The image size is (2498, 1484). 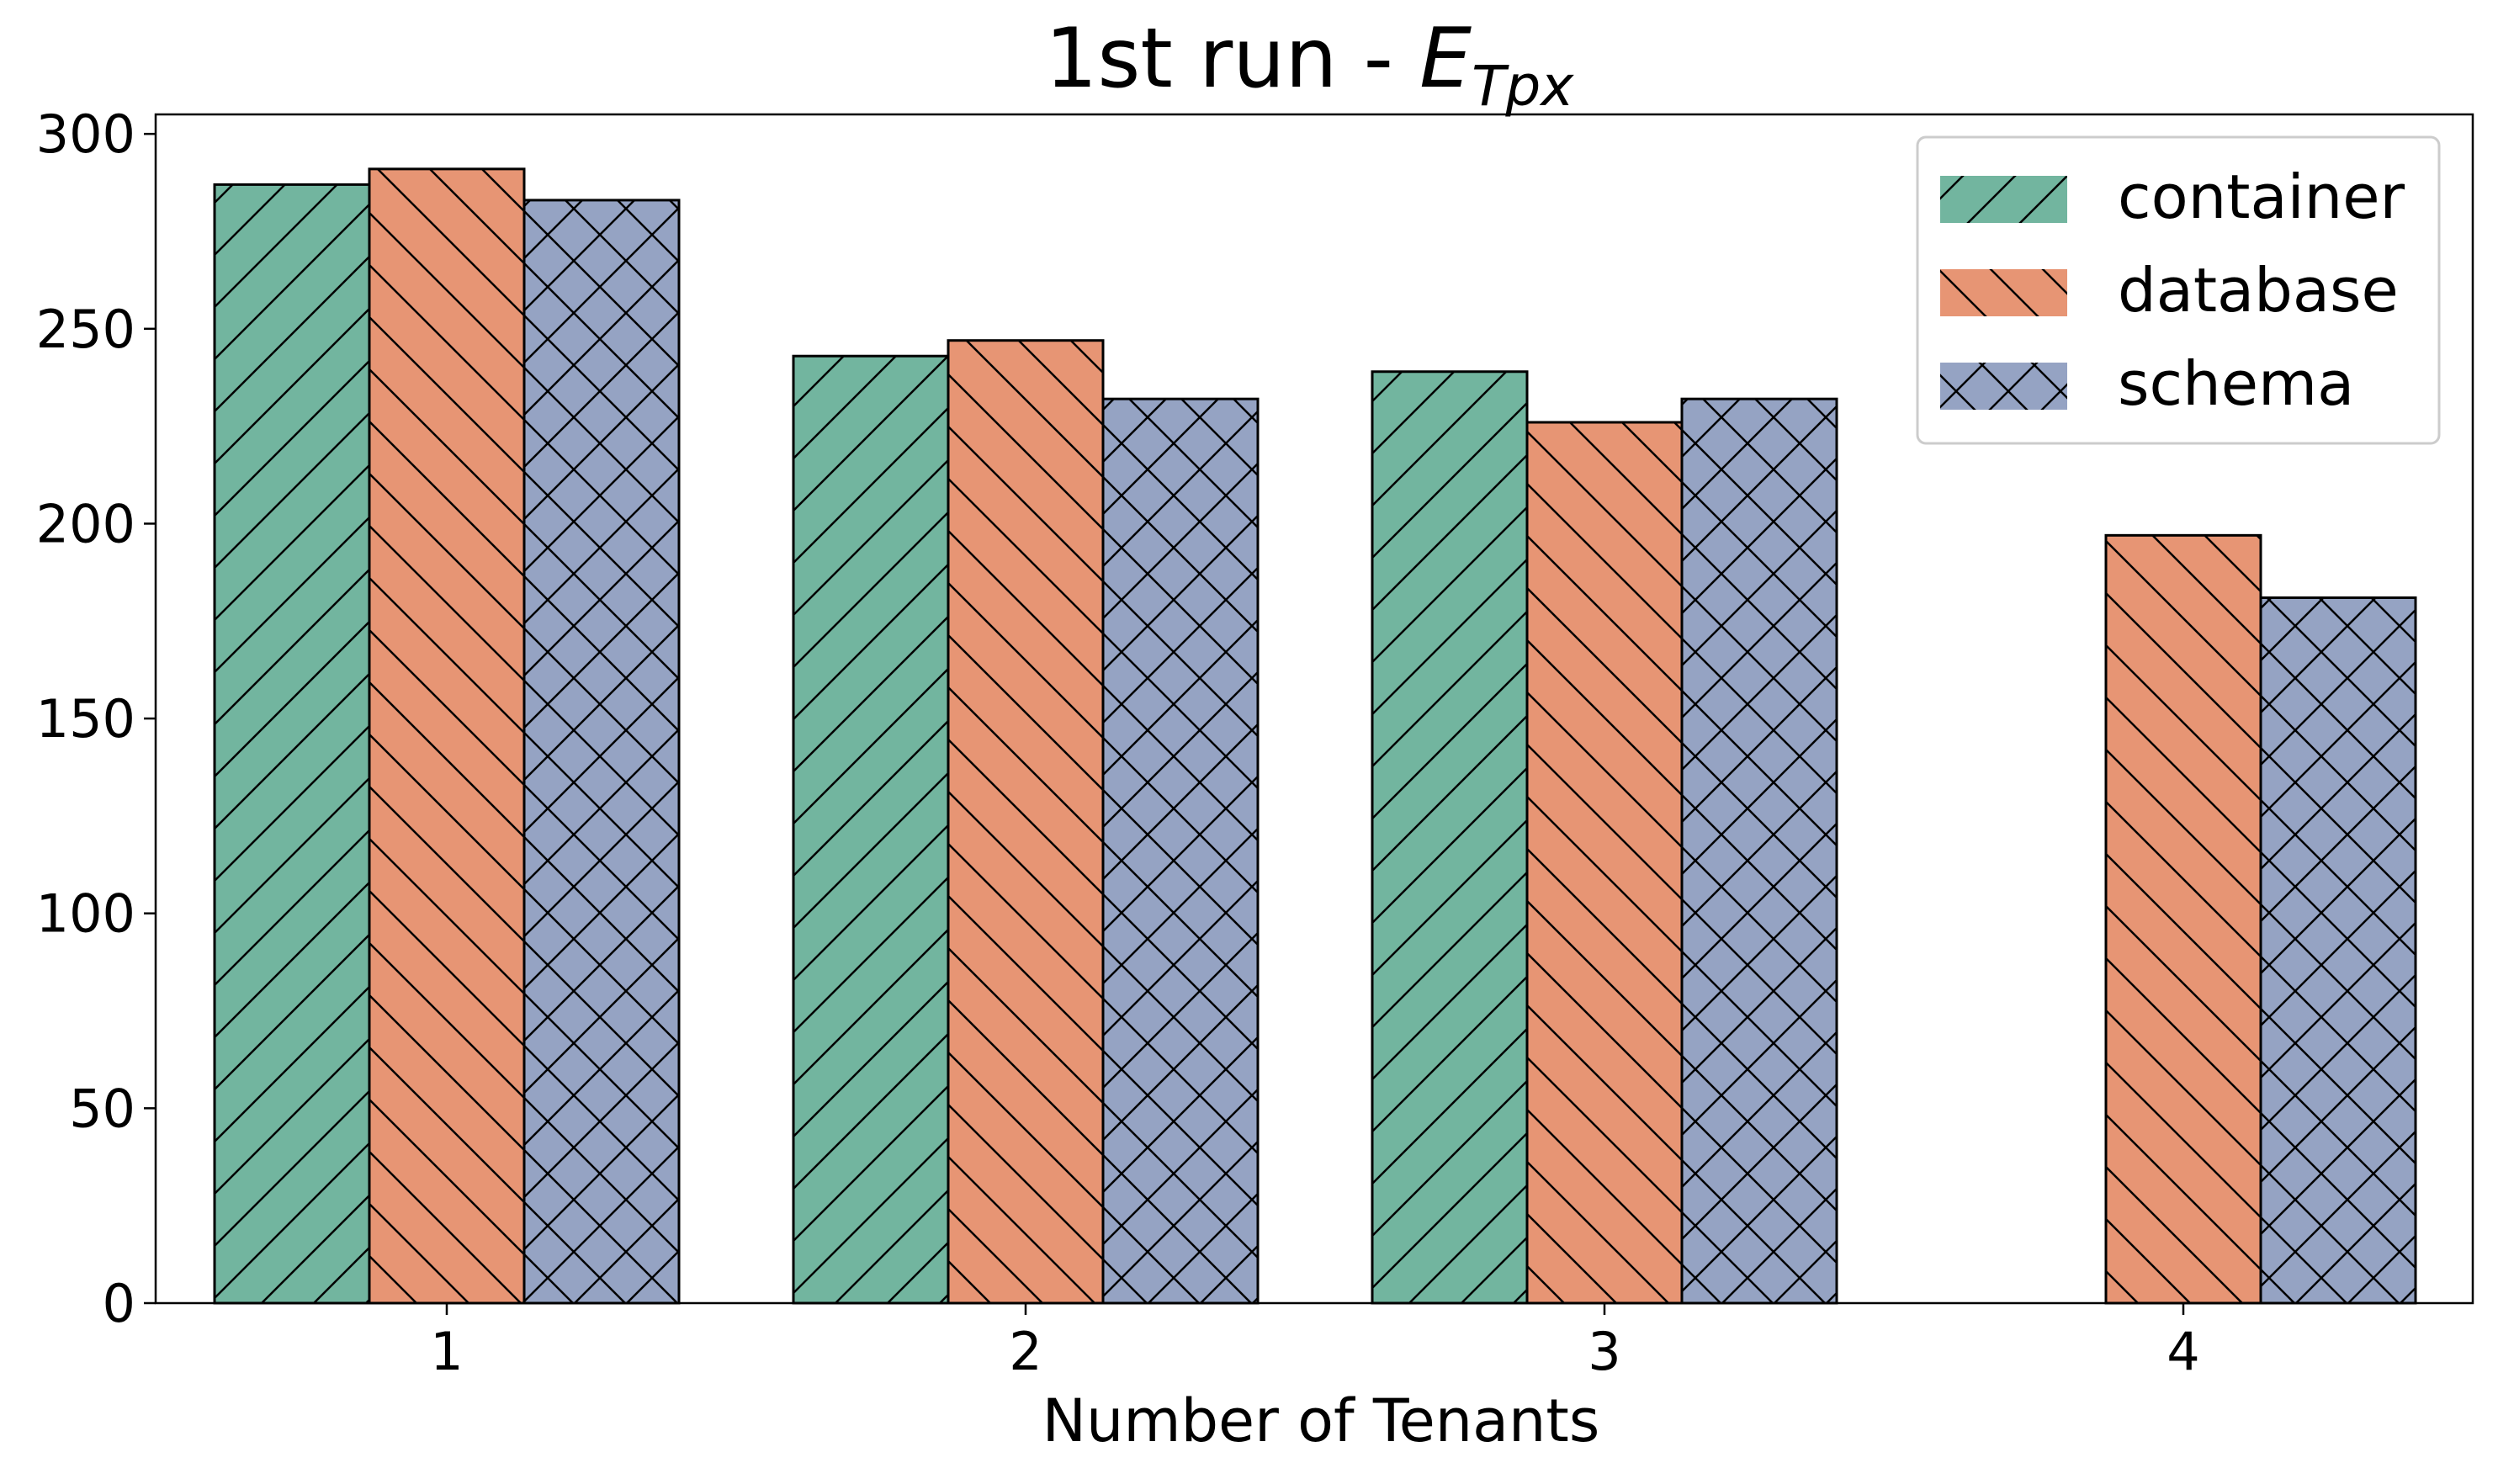 What do you see at coordinates (447, 1351) in the screenshot?
I see `x-tick-label: 1` at bounding box center [447, 1351].